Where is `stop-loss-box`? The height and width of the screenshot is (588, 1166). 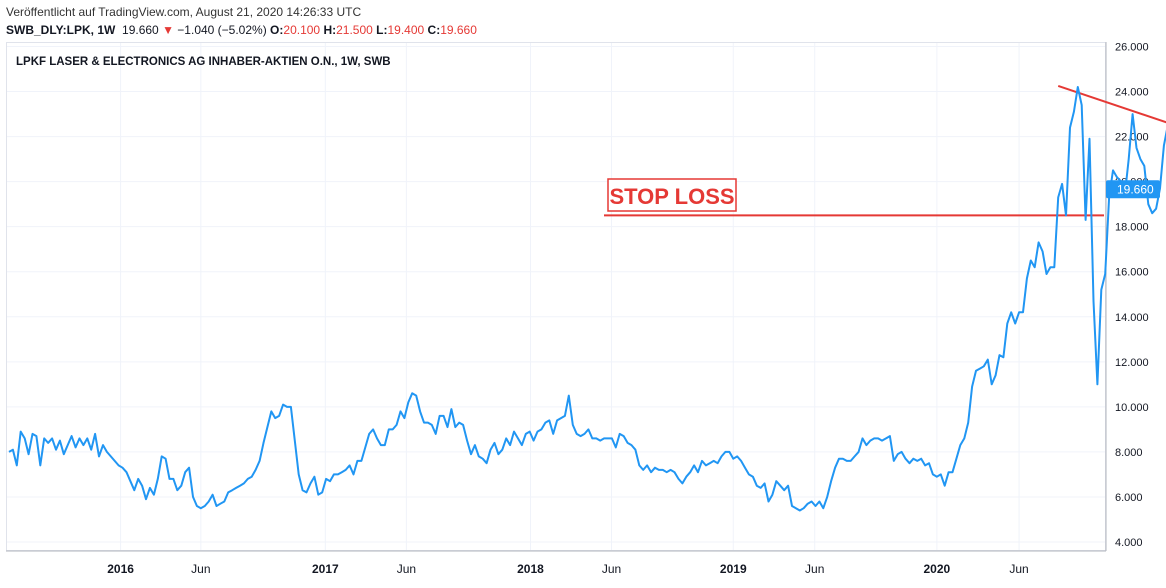 stop-loss-box is located at coordinates (672, 195).